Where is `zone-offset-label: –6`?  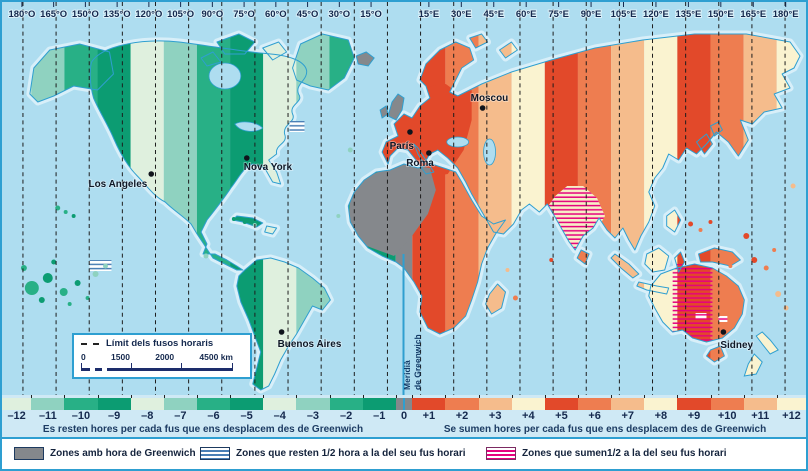 zone-offset-label: –6 is located at coordinates (213, 416).